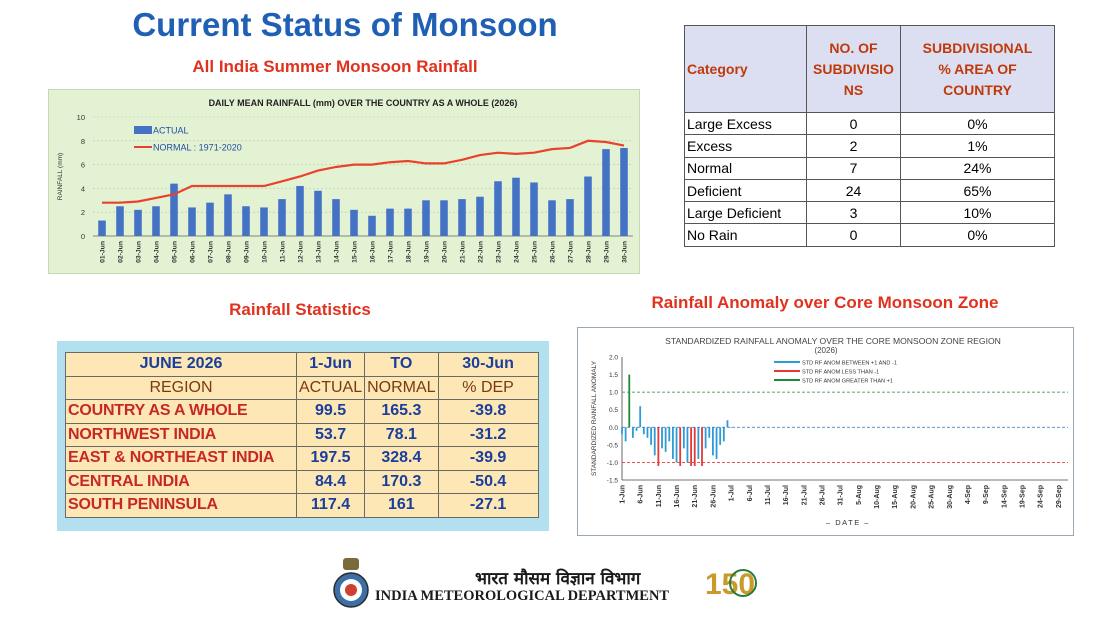  Describe the element at coordinates (83, 236) in the screenshot. I see `y-tick-label: 0` at that location.